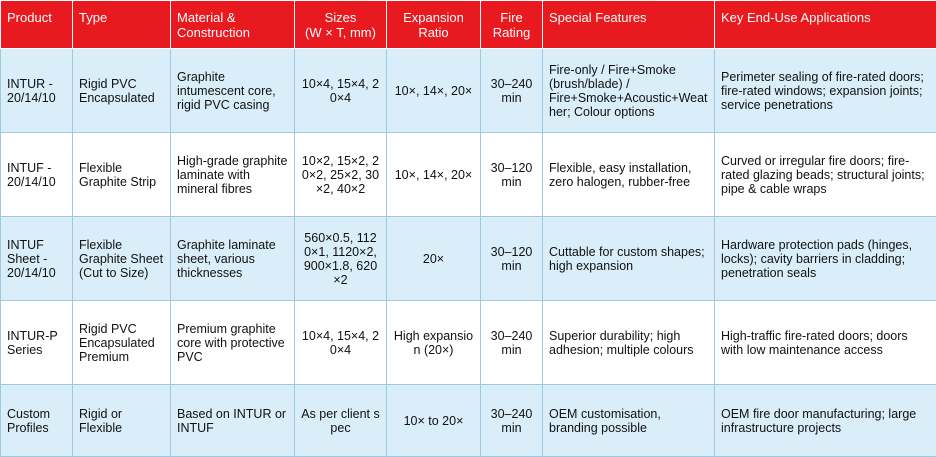 The image size is (936, 457). I want to click on cell-sizes: 560×0.5, 1120×1, 1120×2, 900×1.8, 620×2, so click(341, 259).